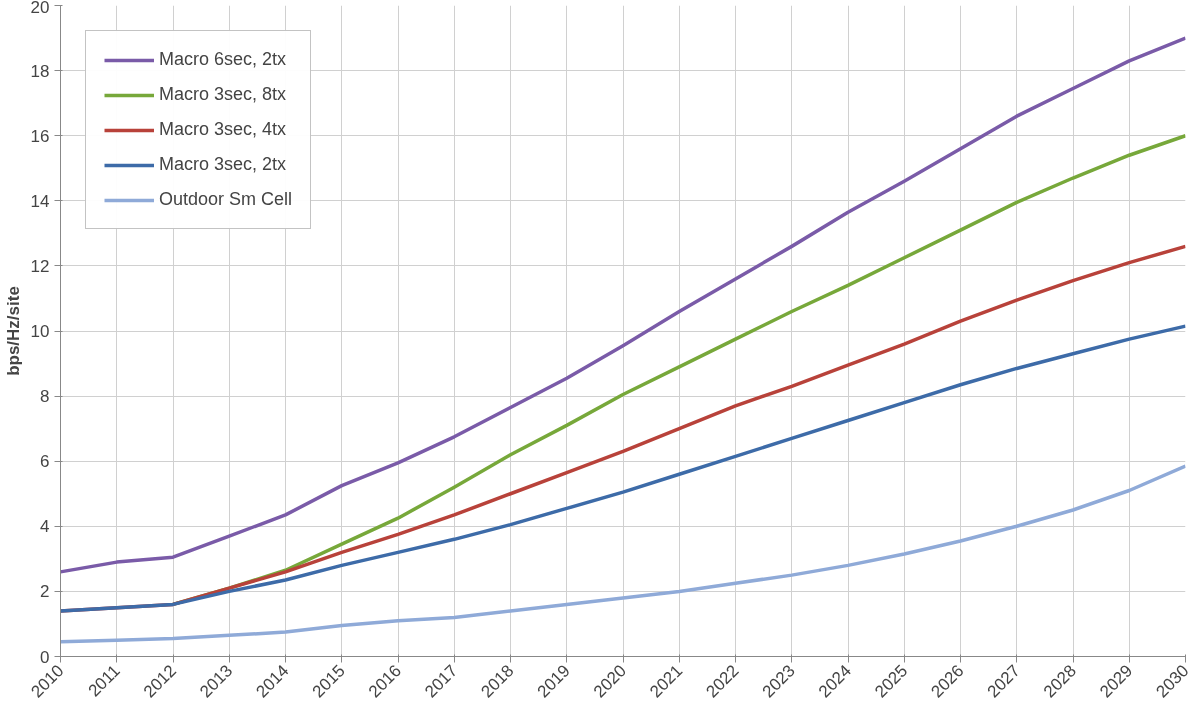 The height and width of the screenshot is (720, 1203). What do you see at coordinates (13, 331) in the screenshot?
I see `y-axis-title: bps/Hz/site` at bounding box center [13, 331].